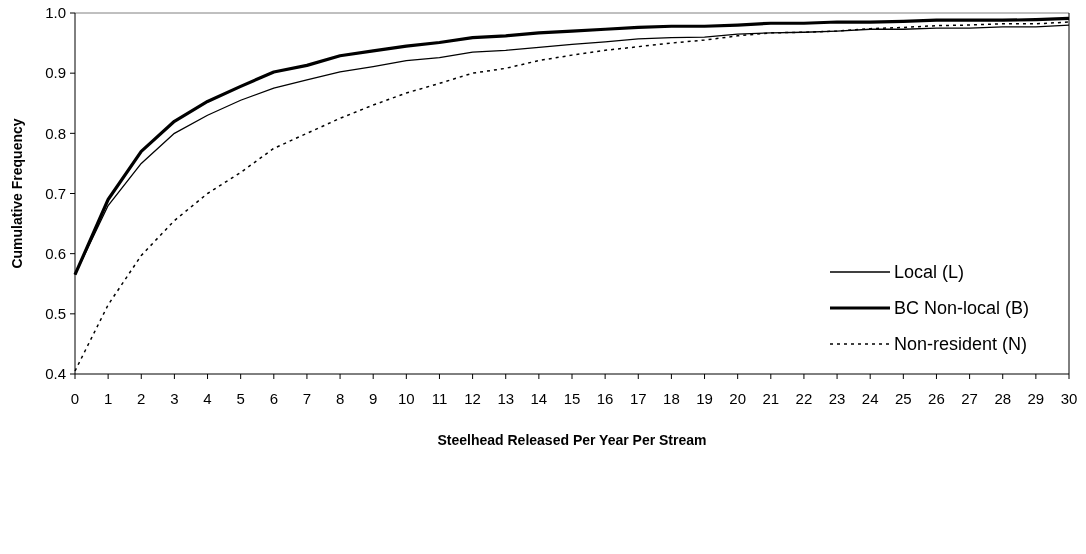 The height and width of the screenshot is (554, 1086). I want to click on y-tick-label: 1.0, so click(55, 13).